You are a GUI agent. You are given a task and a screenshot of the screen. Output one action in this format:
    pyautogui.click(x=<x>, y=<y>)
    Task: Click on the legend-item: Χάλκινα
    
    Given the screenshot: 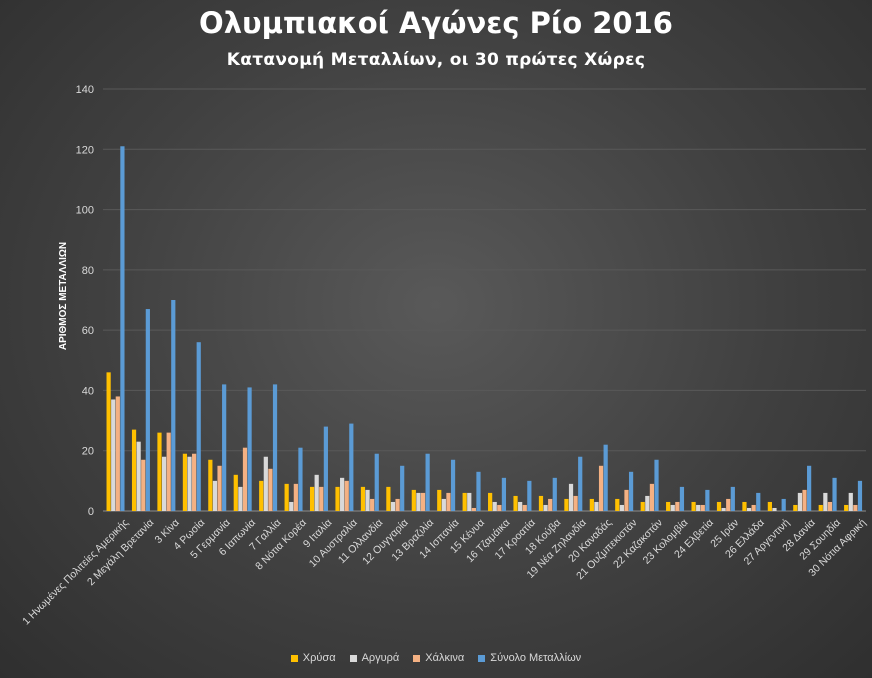 What is the action you would take?
    pyautogui.click(x=438, y=658)
    